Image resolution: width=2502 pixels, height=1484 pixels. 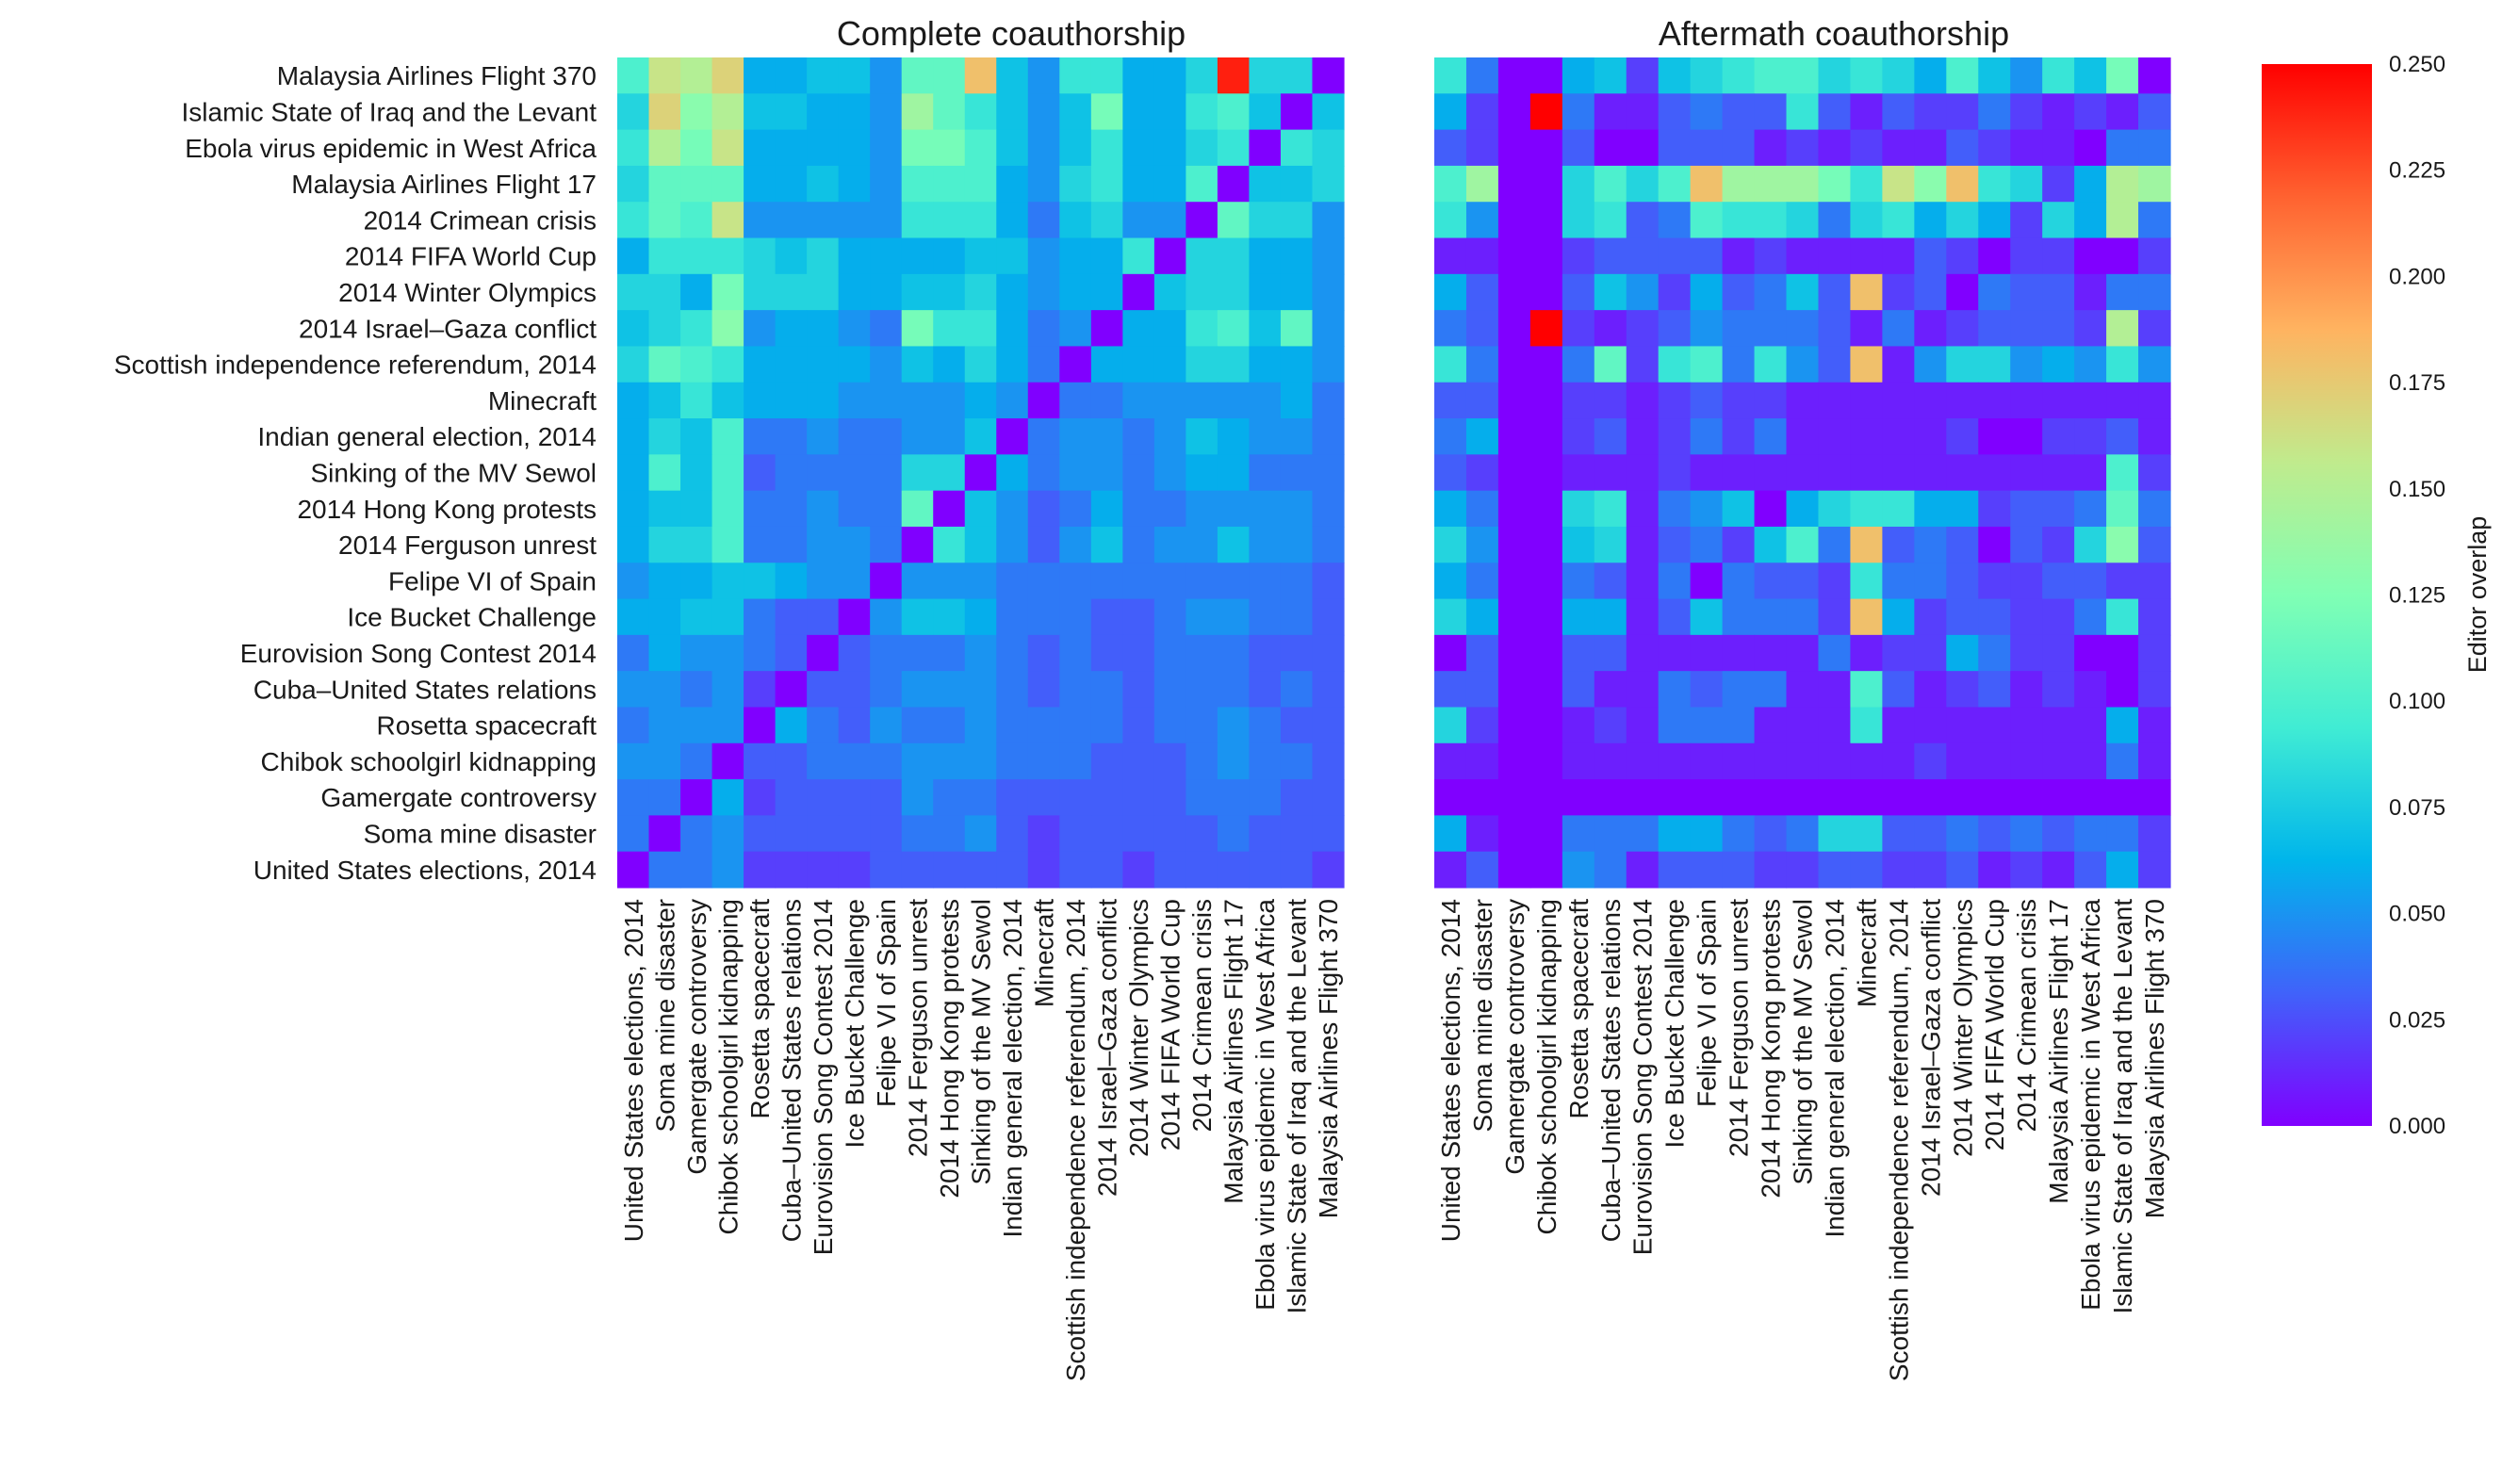 I want to click on x-tick-label: Malaysia Airlines Flight 17, so click(x=1234, y=1051).